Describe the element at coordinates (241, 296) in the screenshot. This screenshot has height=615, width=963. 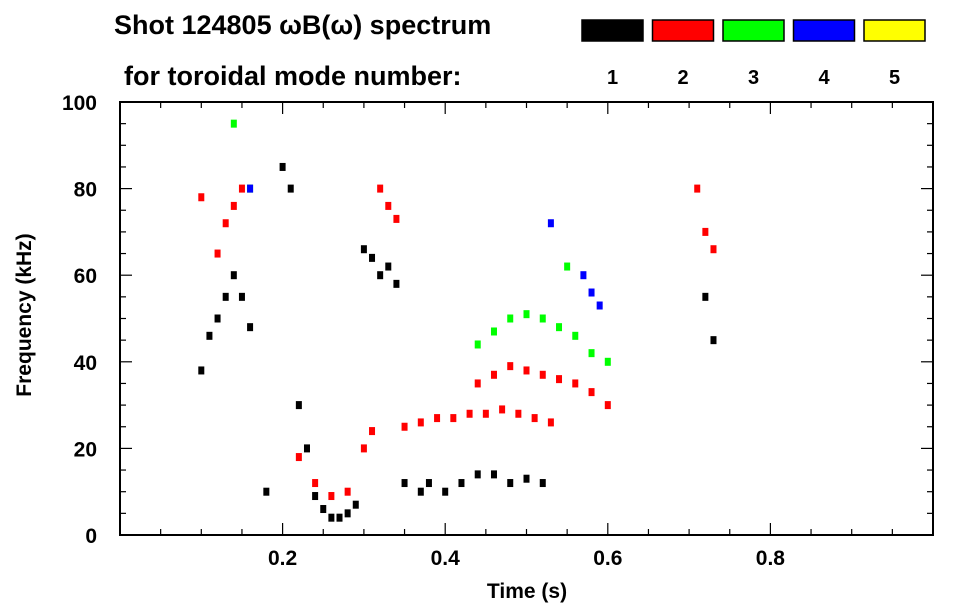
I see `point-n=1-5` at that location.